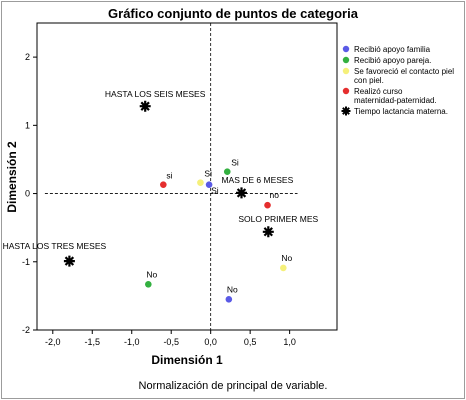 Image resolution: width=466 pixels, height=400 pixels. I want to click on y-tick-label: -1, so click(26, 262).